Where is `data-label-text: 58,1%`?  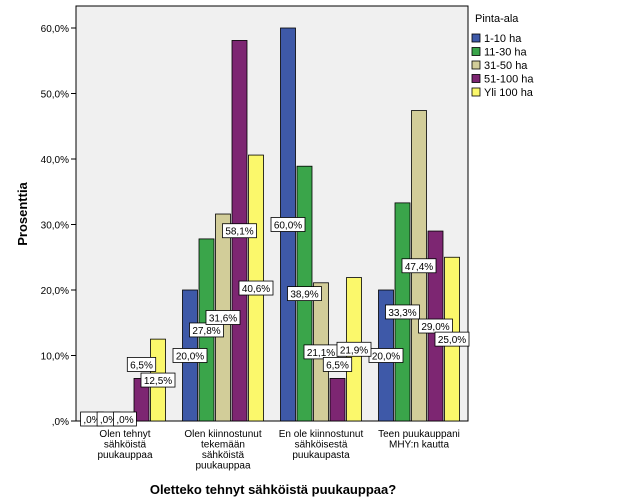
data-label-text: 58,1% is located at coordinates (239, 232).